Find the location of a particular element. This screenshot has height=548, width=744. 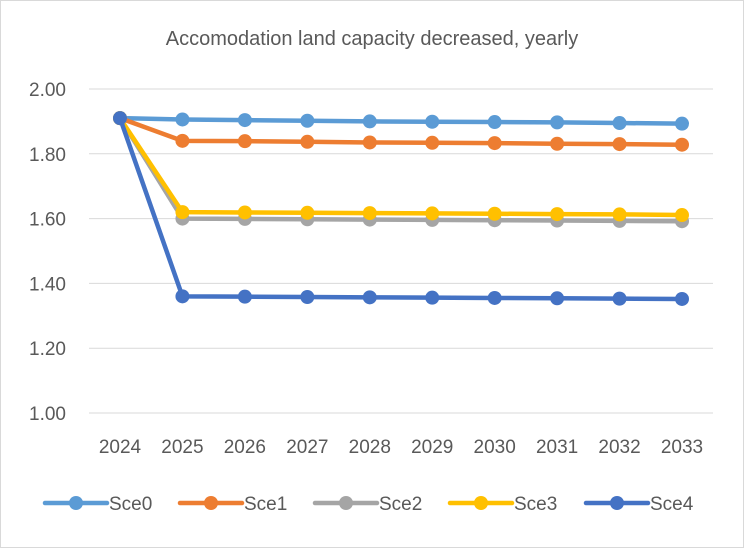

legend: Sce0 Sce1 Sce2 Sce3 Sce4 is located at coordinates (368, 504).